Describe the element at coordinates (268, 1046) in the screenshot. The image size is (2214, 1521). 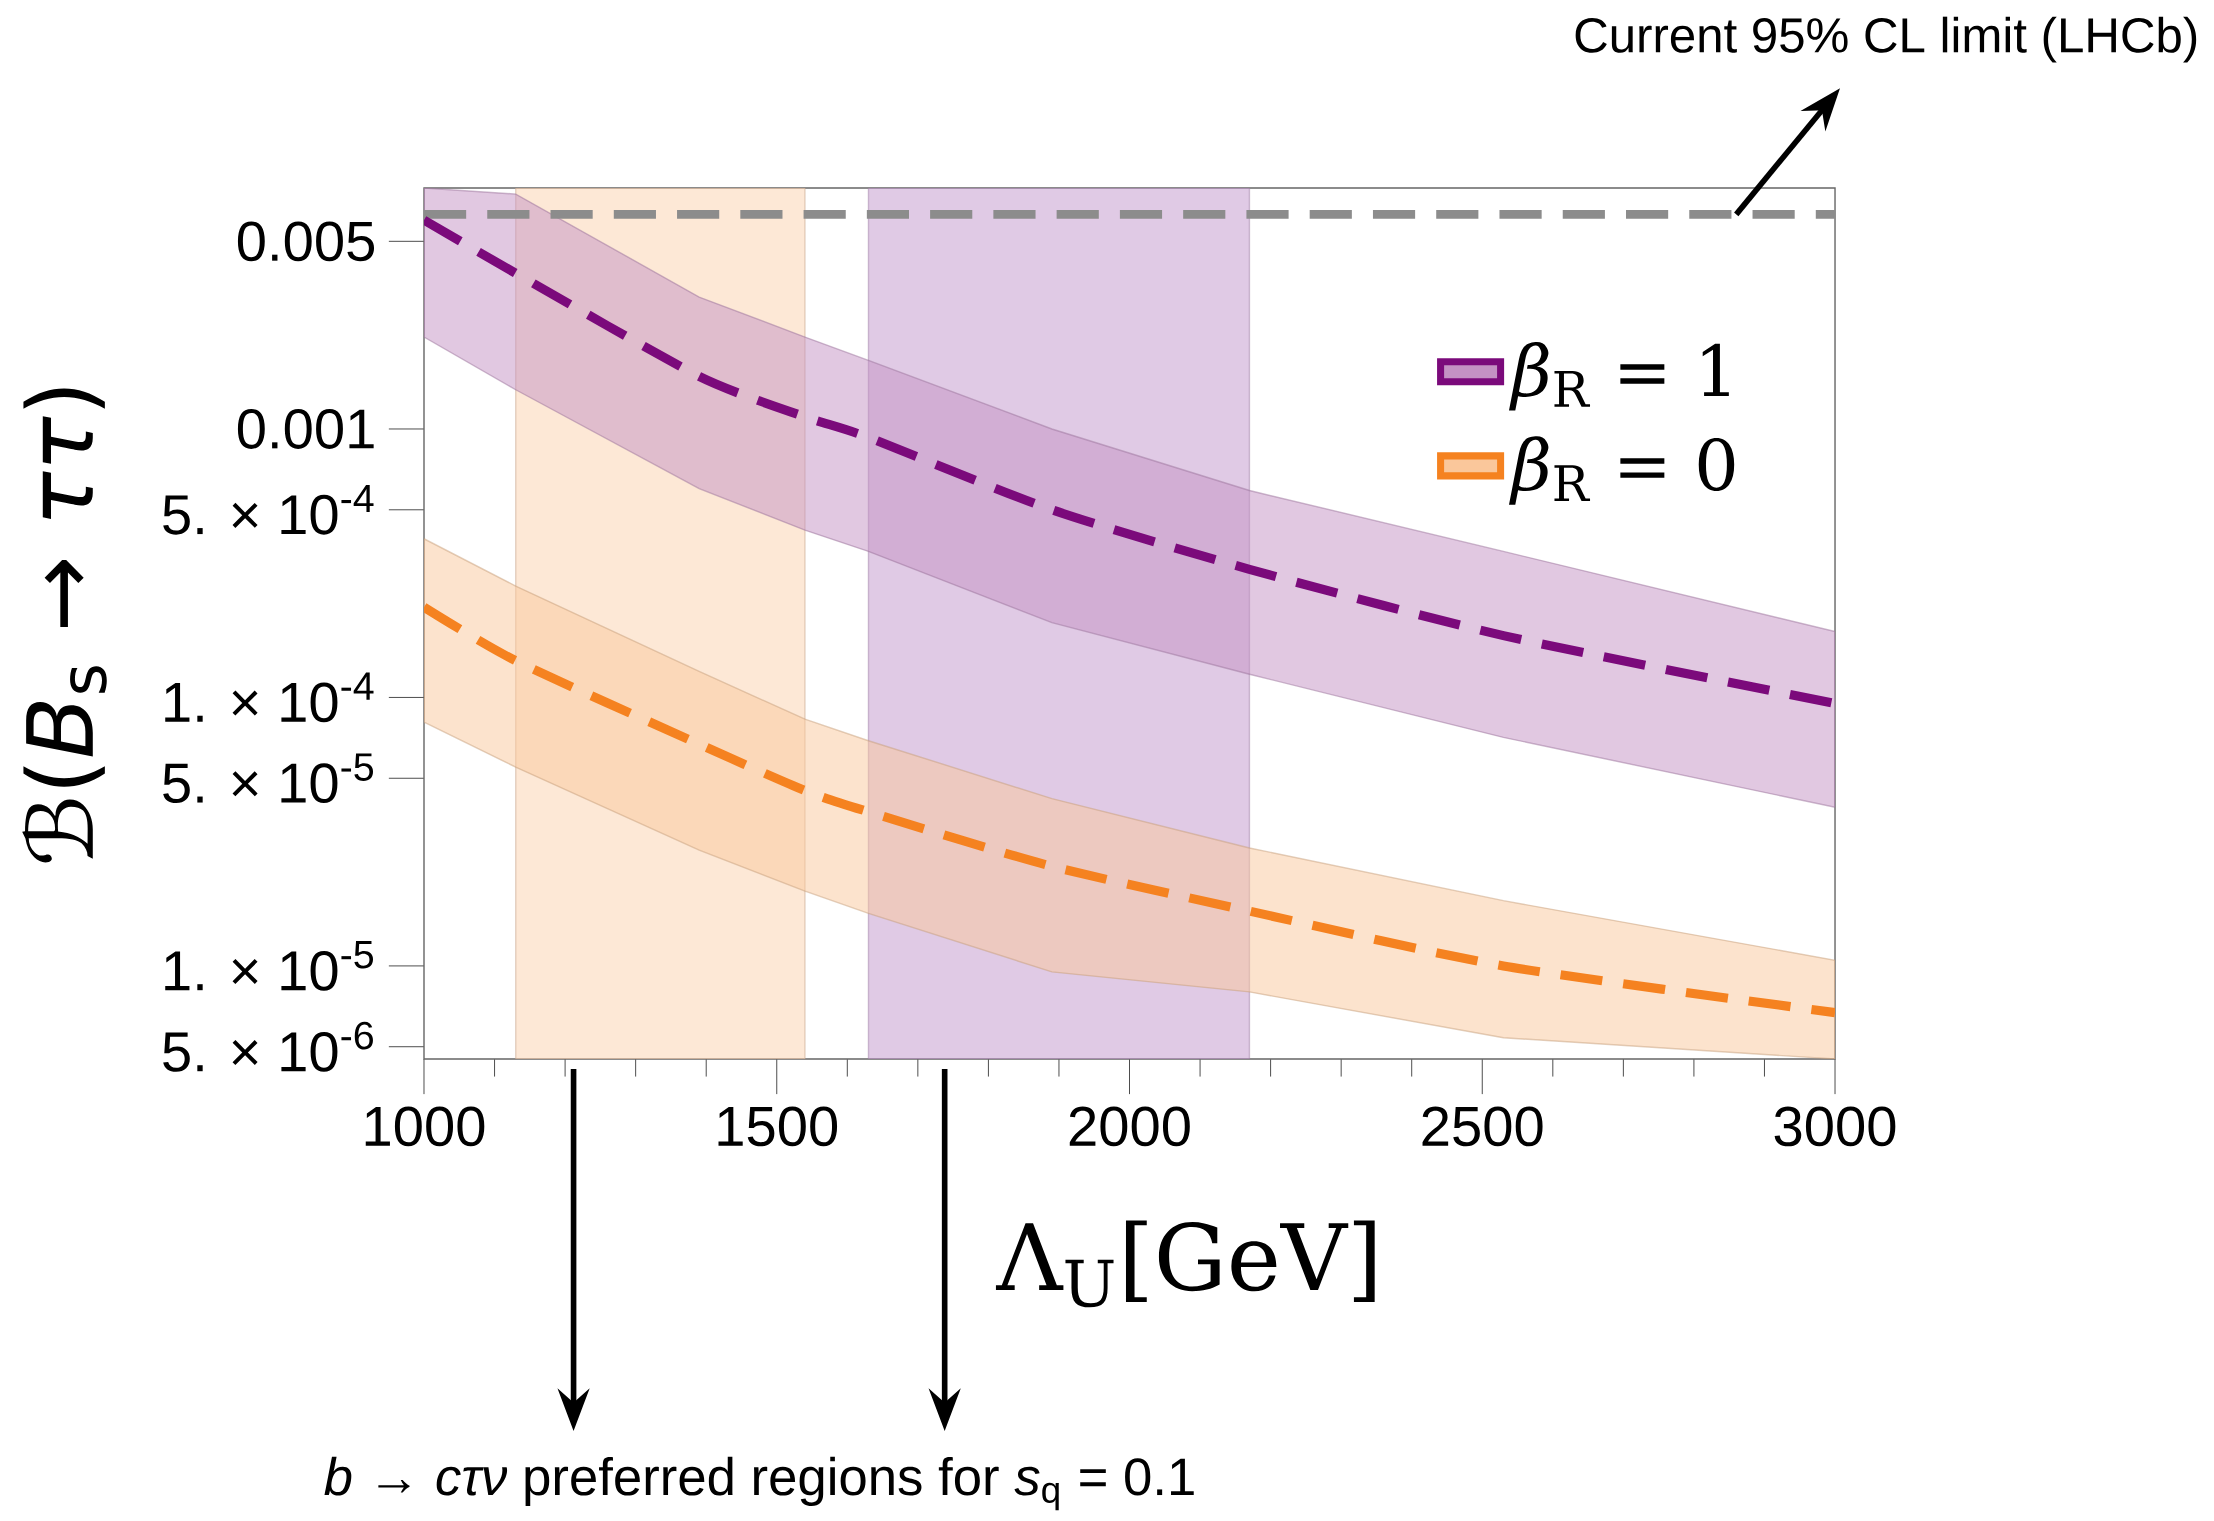
I see `y-tick-label: 5. × 10$^{-6}$` at that location.